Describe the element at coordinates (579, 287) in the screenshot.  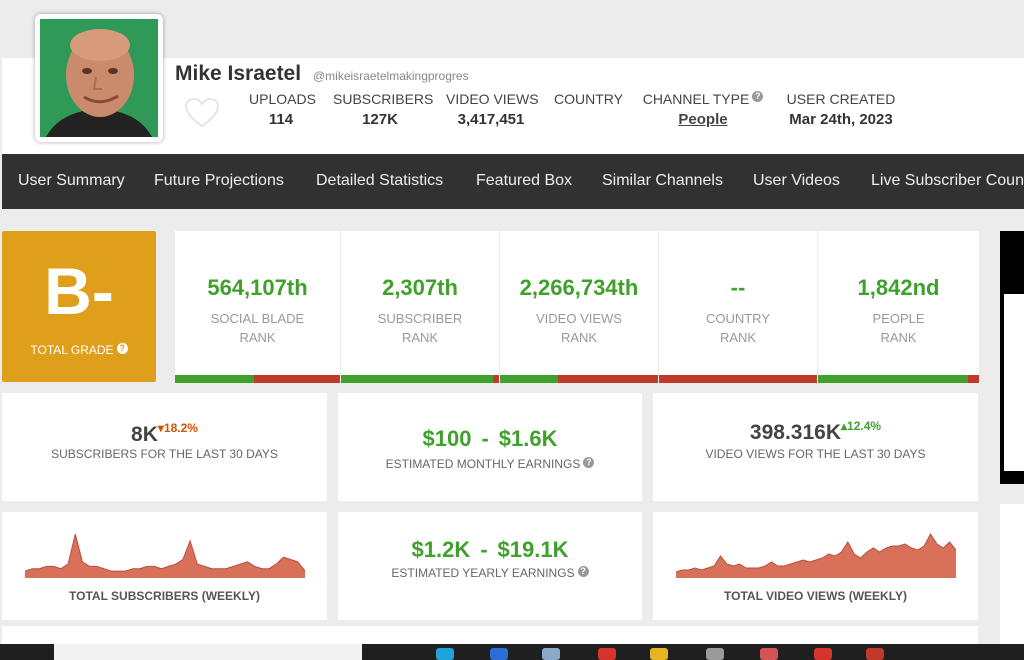
I see `rank-value: 2,266,734th` at that location.